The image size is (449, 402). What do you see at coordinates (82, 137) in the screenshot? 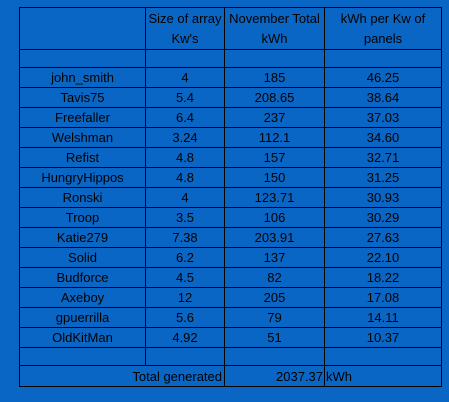
I see `name-cell: Welshman` at bounding box center [82, 137].